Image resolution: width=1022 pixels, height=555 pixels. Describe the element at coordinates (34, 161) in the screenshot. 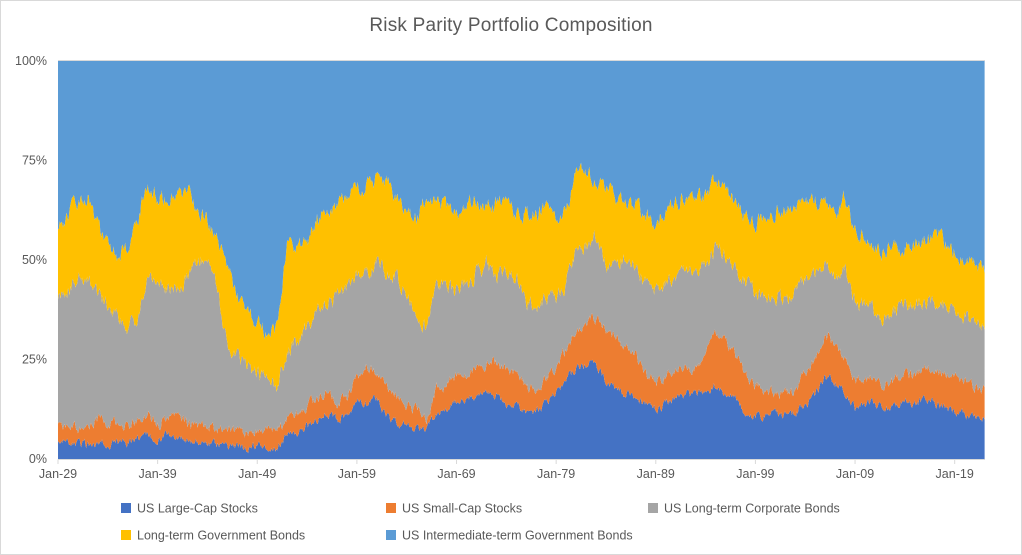

I see `y-tick-label: 75%` at that location.